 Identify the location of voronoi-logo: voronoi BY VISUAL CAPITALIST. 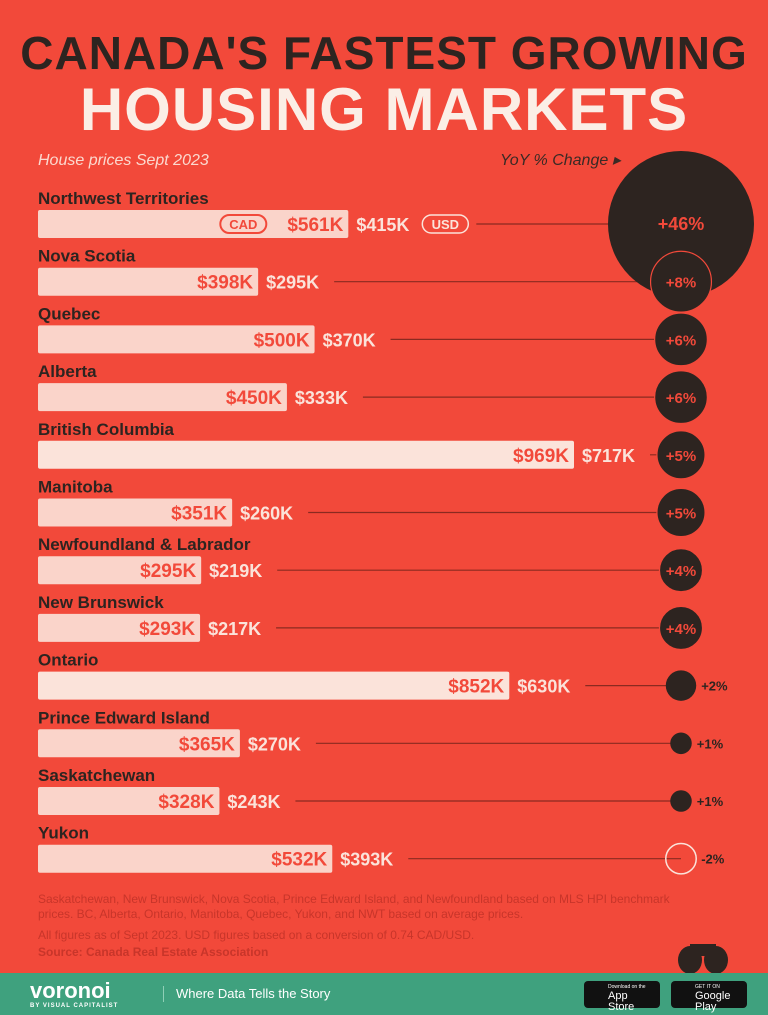
(74, 994).